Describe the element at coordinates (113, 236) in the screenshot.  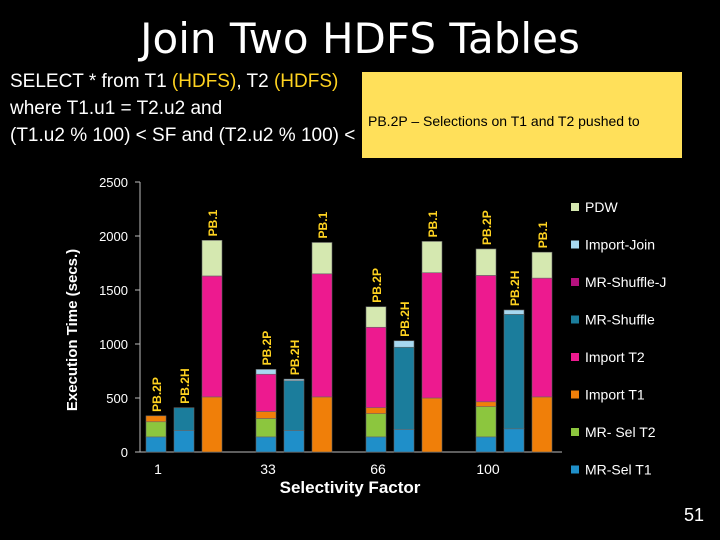
I see `y-tick-label: 2000` at that location.